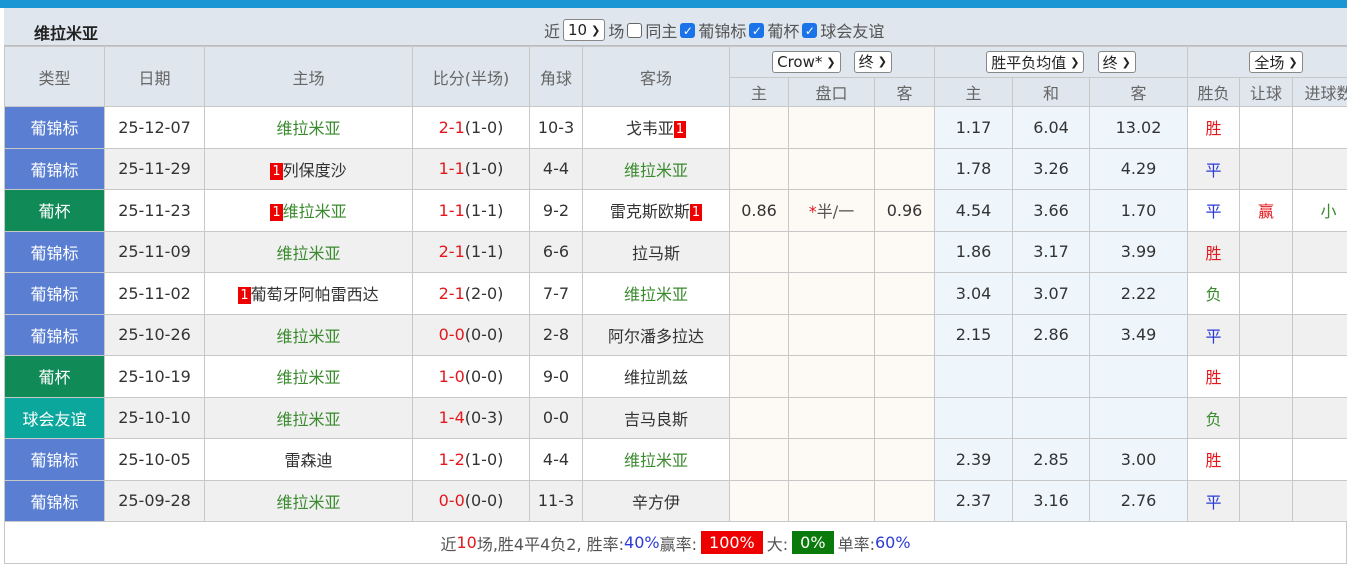  Describe the element at coordinates (471, 459) in the screenshot. I see `score-cell: 1-2(1-0)` at that location.